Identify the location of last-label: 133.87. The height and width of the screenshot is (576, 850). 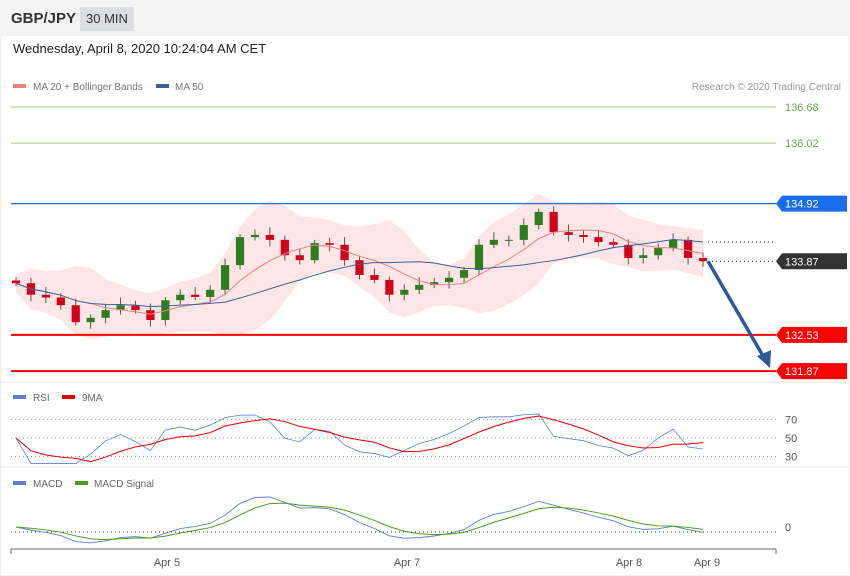
(802, 262).